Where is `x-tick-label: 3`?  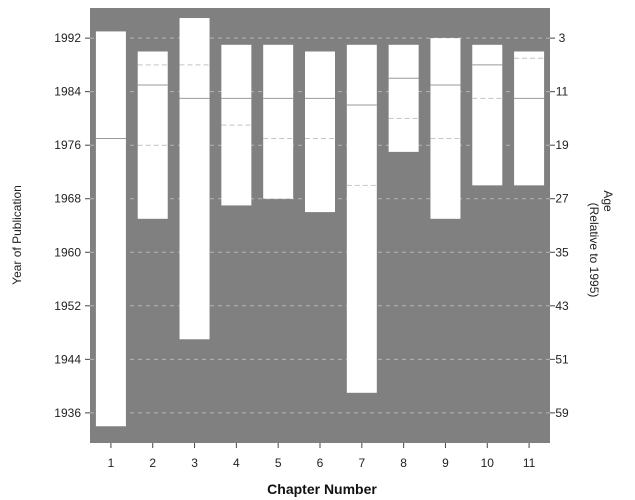
x-tick-label: 3 is located at coordinates (194, 463).